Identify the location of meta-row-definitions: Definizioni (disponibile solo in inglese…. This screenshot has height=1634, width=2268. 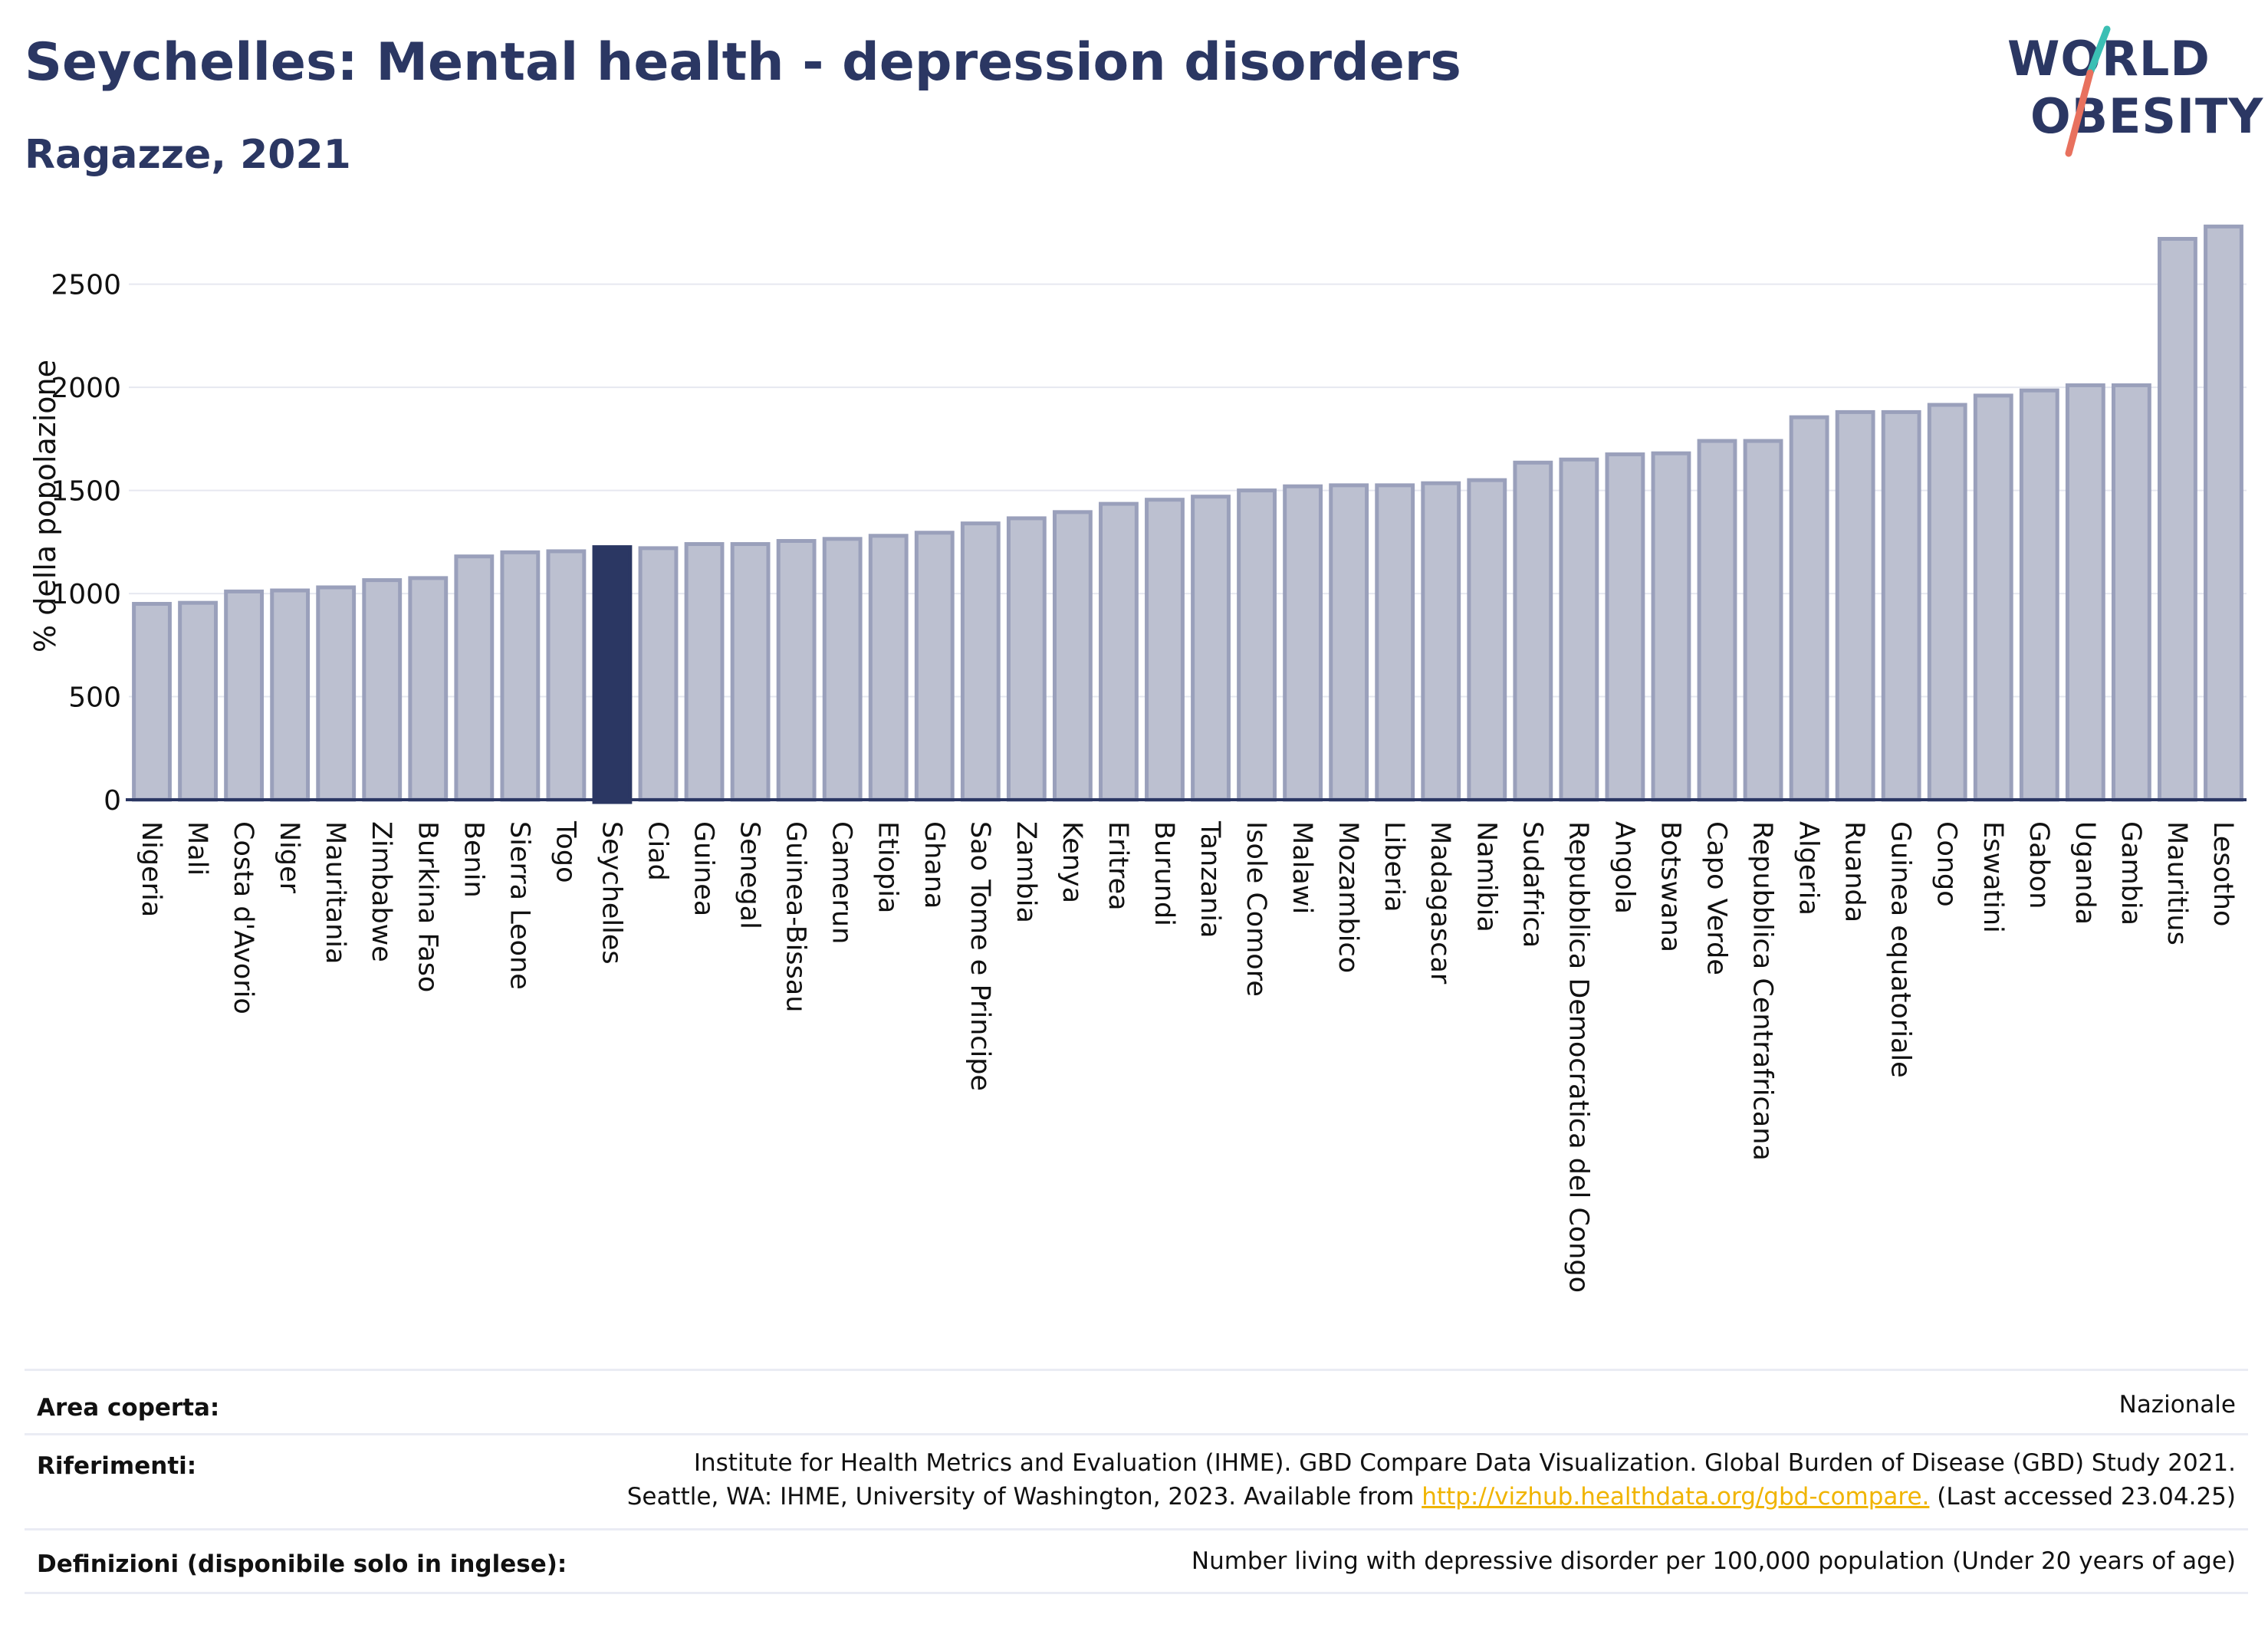
(1136, 1561).